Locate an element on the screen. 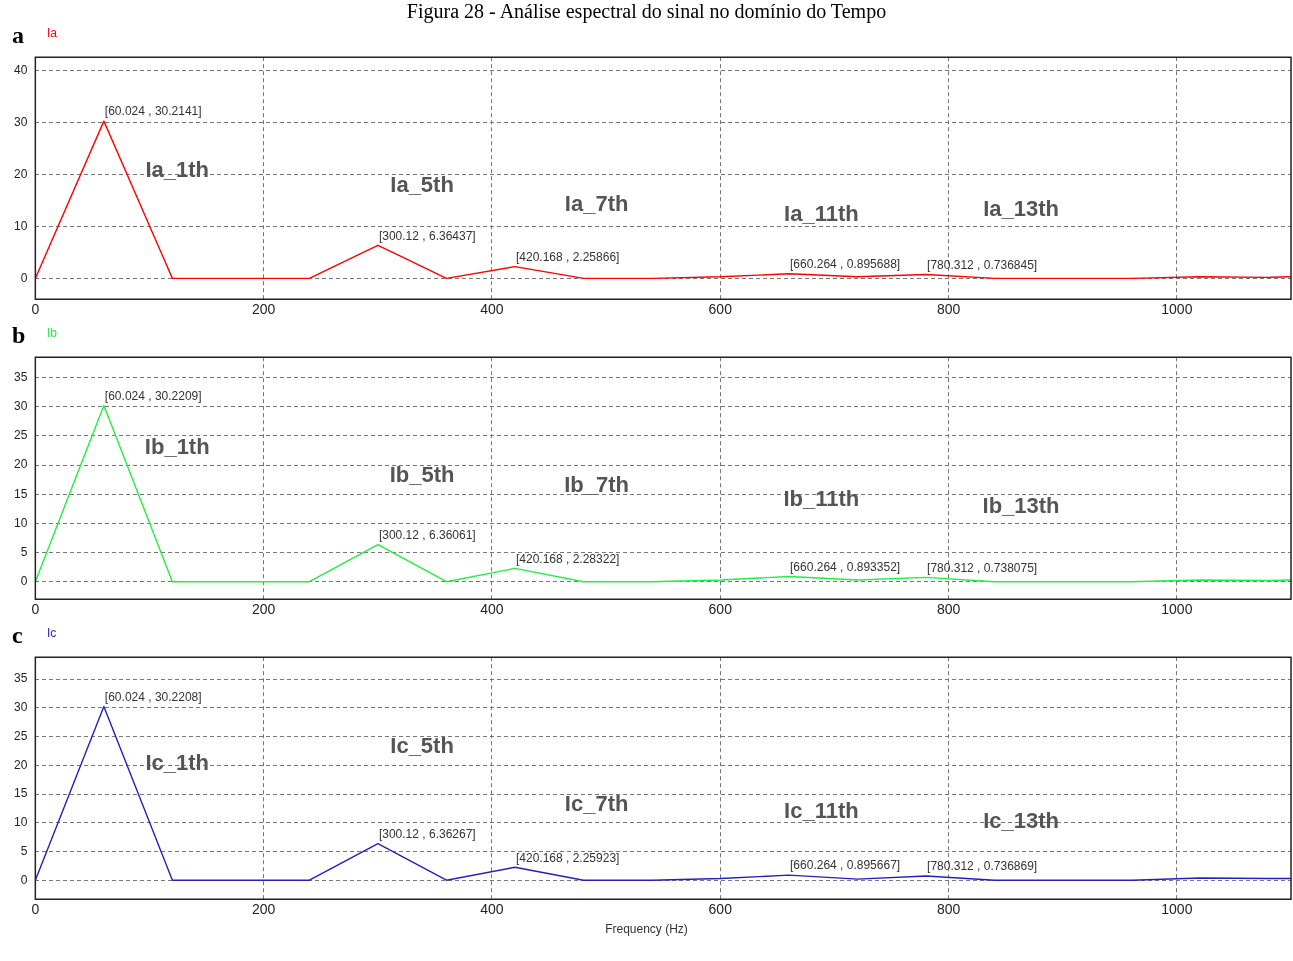  chart-title: Figura 28 - Análise espectral do sinal no domínio do Tempo is located at coordinates (646, 11).